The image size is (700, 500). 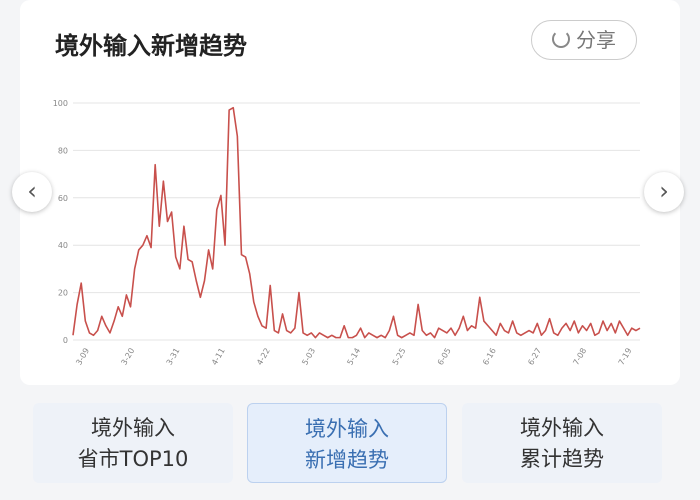 What do you see at coordinates (534, 357) in the screenshot?
I see `x-tick-label: 6-27` at bounding box center [534, 357].